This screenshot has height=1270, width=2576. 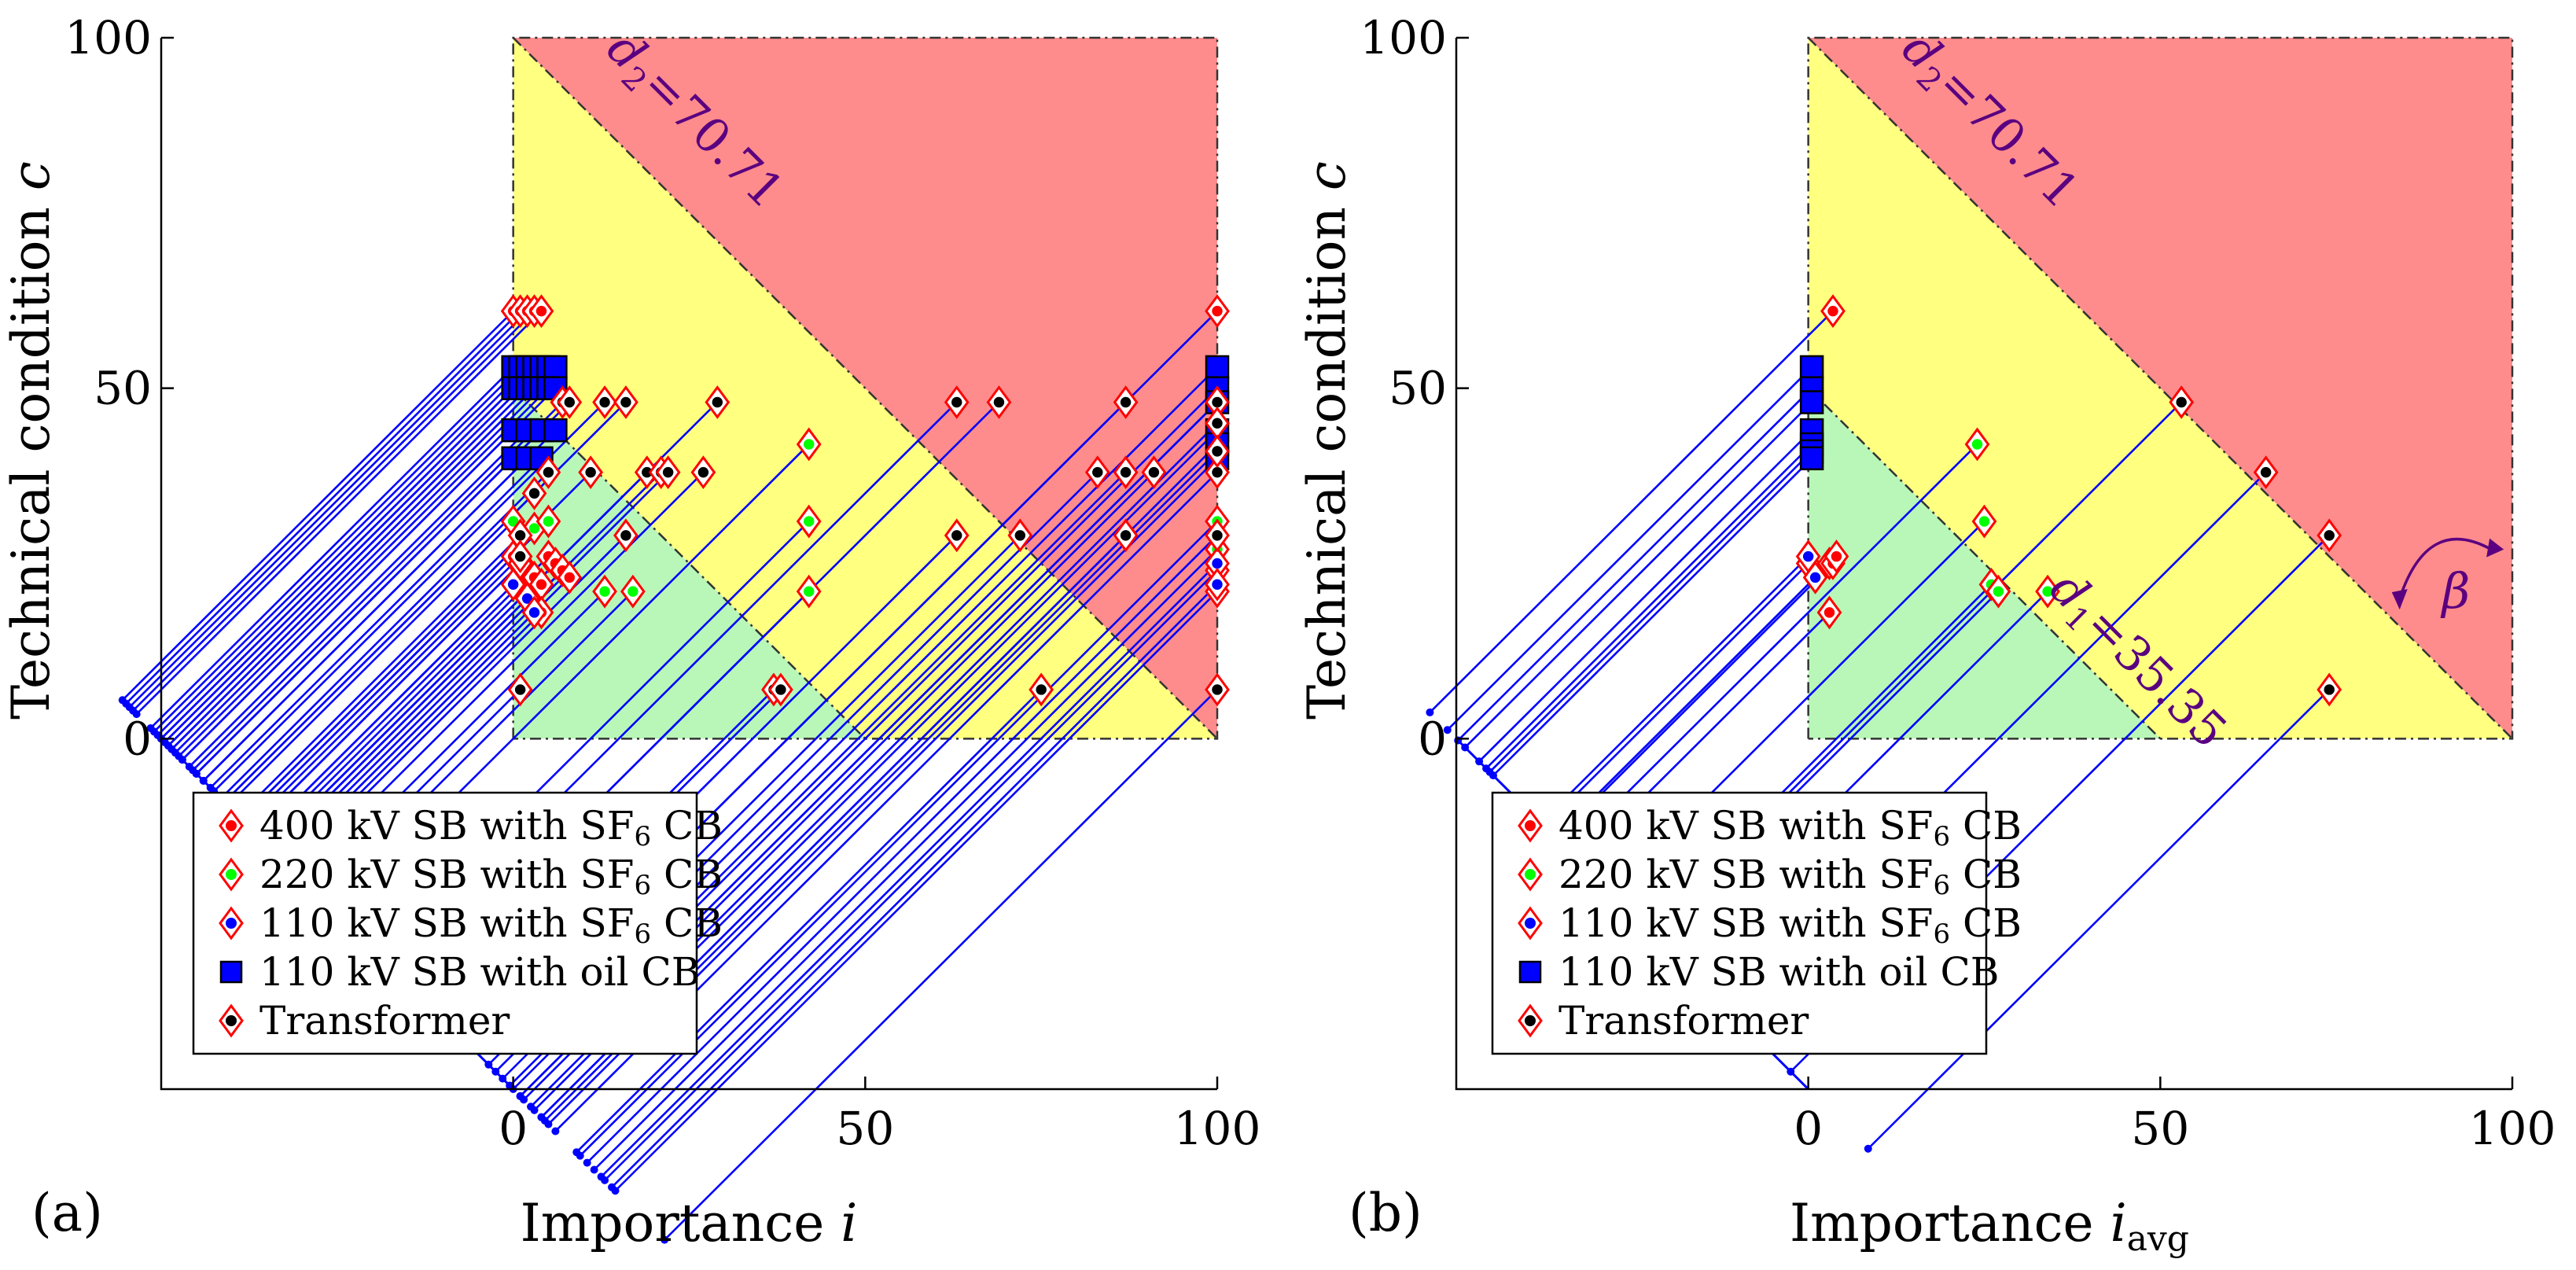 What do you see at coordinates (123, 388) in the screenshot?
I see `y-tick-label: 50` at bounding box center [123, 388].